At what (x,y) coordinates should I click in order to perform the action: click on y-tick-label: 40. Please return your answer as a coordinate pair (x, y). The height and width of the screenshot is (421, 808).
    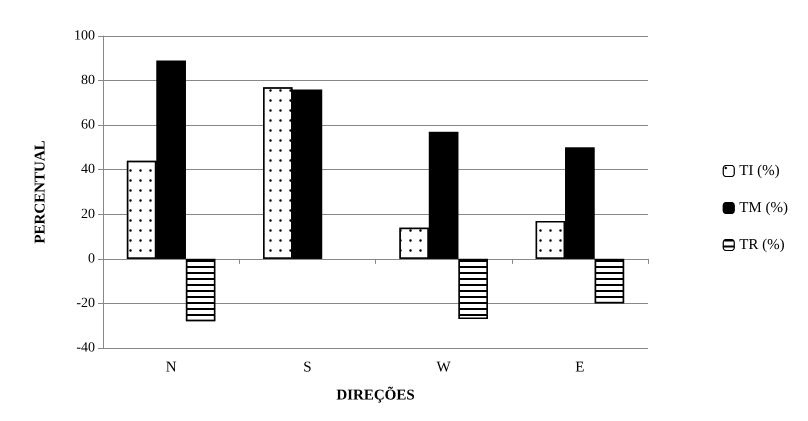
    Looking at the image, I should click on (88, 170).